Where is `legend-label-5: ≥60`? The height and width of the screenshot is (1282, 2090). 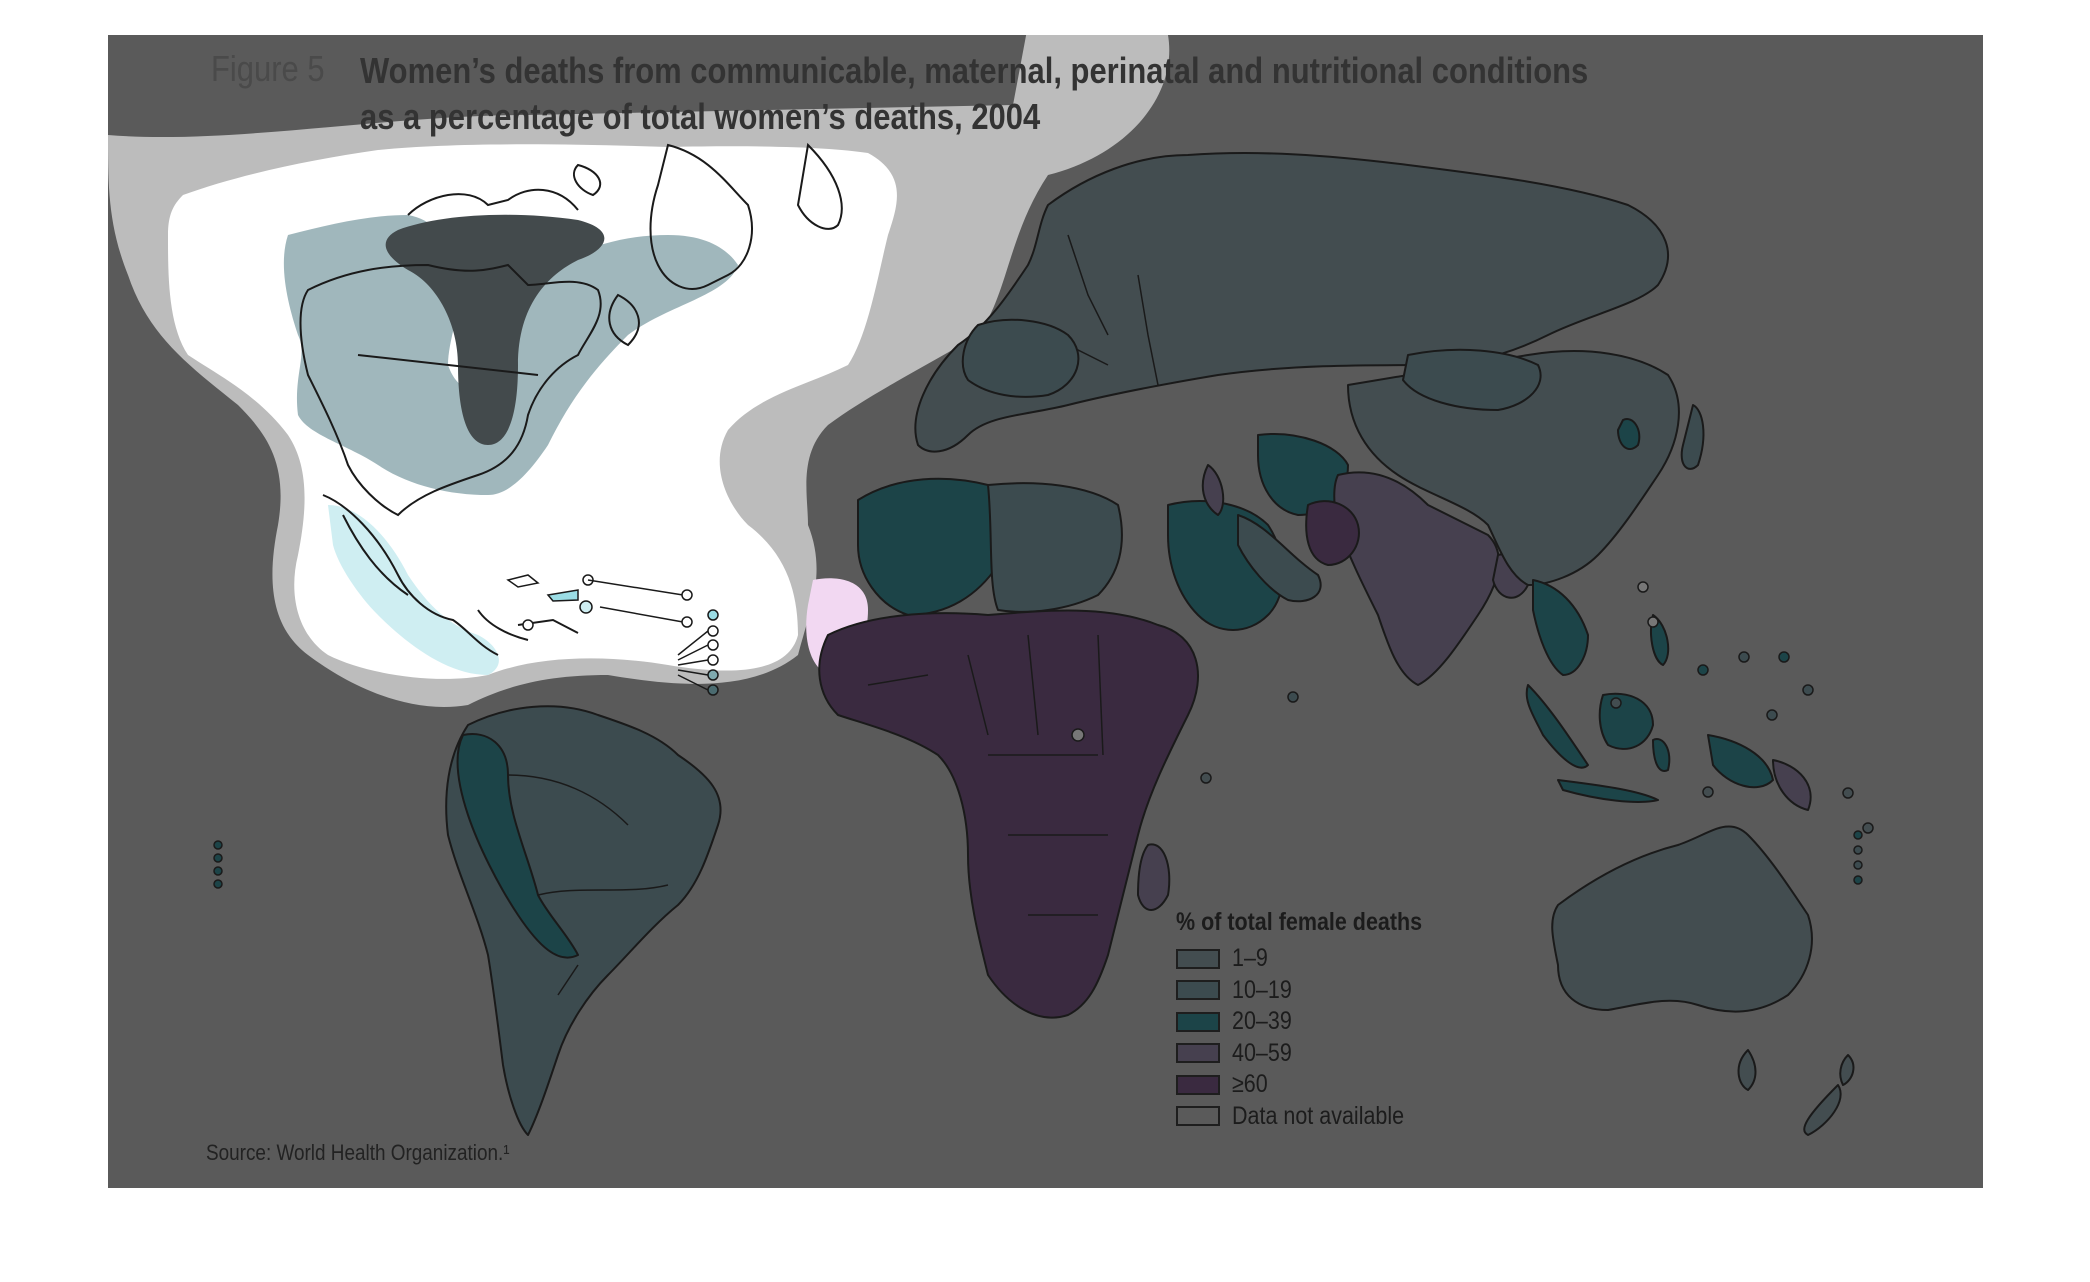
legend-label-5: ≥60 is located at coordinates (1250, 1084).